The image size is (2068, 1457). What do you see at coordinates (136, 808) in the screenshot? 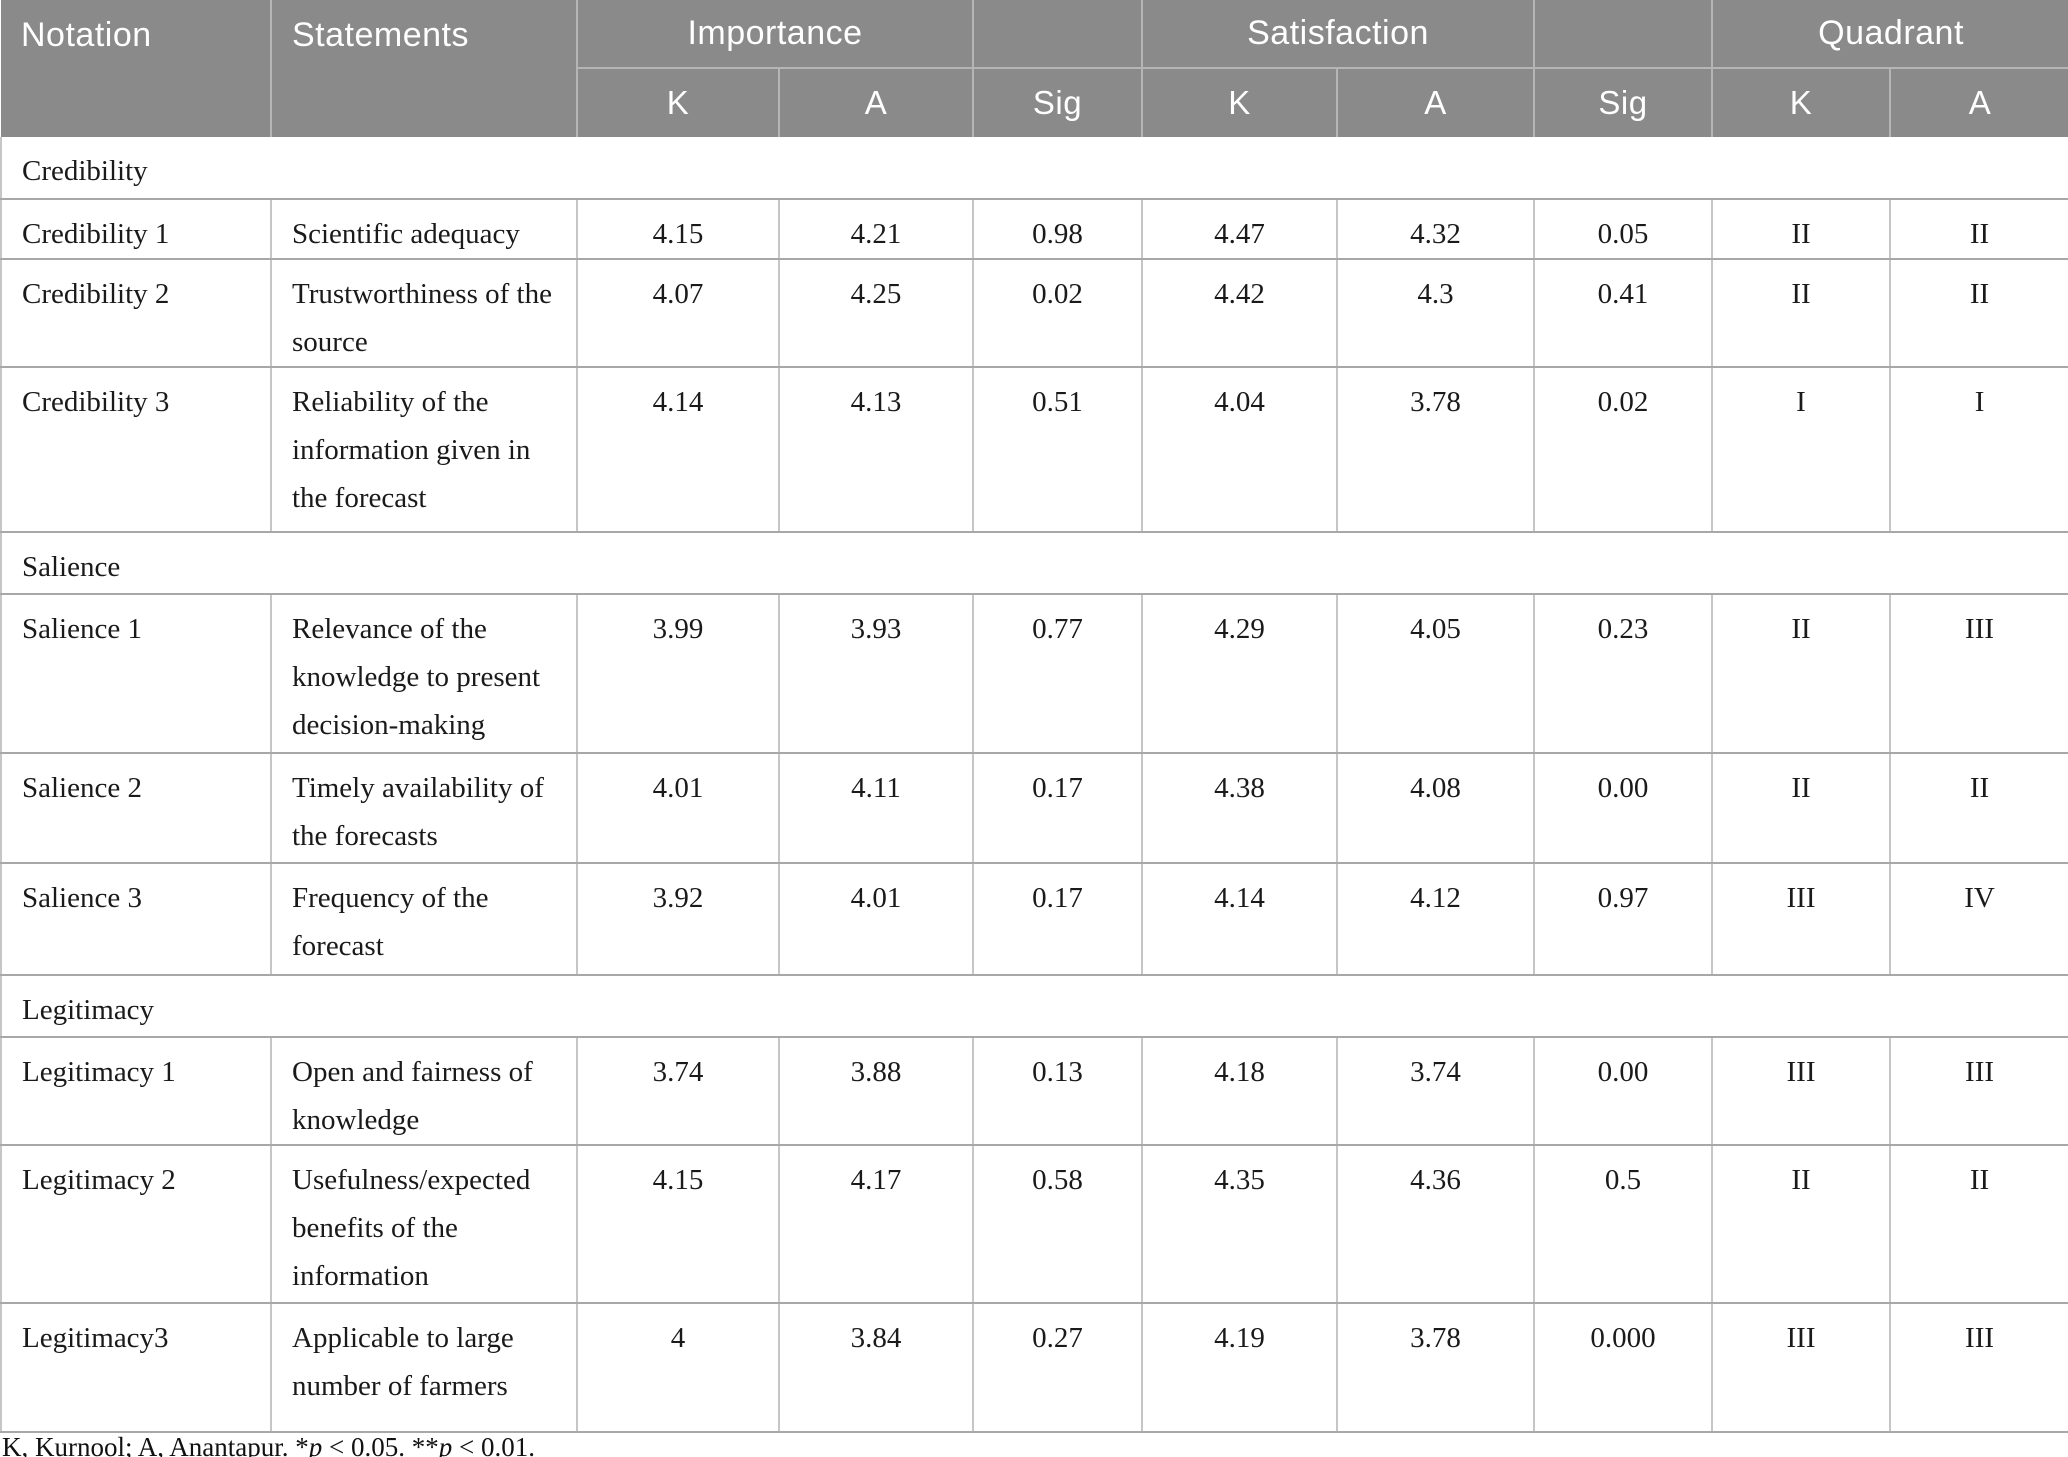
I see `cell-notation: Salience 2` at bounding box center [136, 808].